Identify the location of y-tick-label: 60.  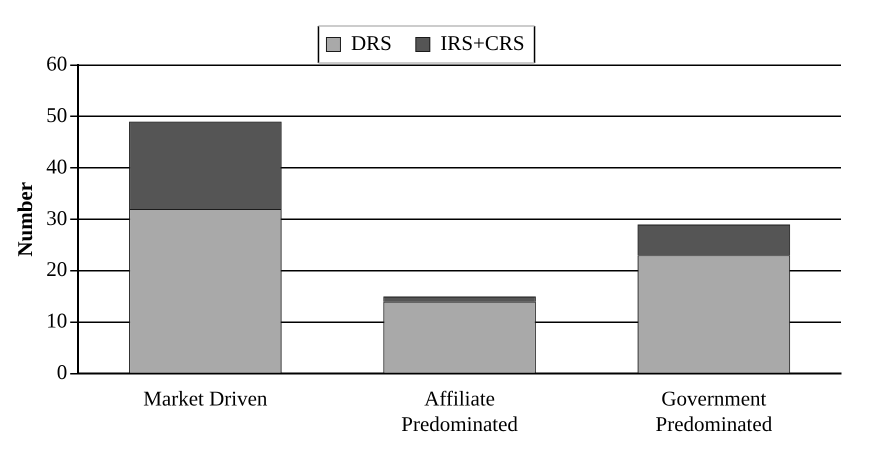
(57, 64).